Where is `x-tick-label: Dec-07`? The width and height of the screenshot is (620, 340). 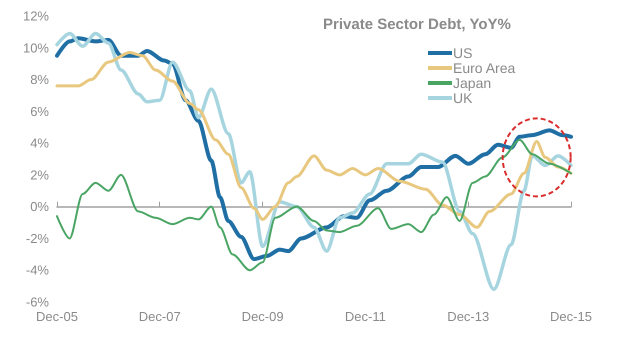 x-tick-label: Dec-07 is located at coordinates (159, 316).